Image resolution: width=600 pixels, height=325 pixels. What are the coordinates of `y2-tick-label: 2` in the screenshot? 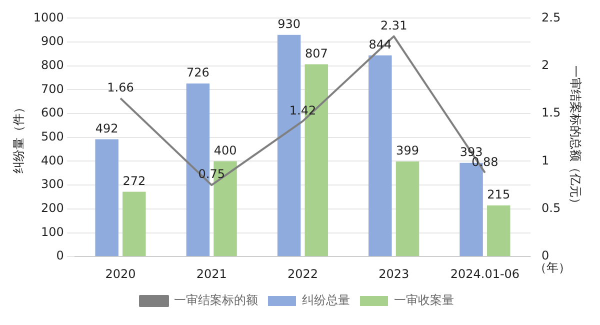 It's located at (546, 65).